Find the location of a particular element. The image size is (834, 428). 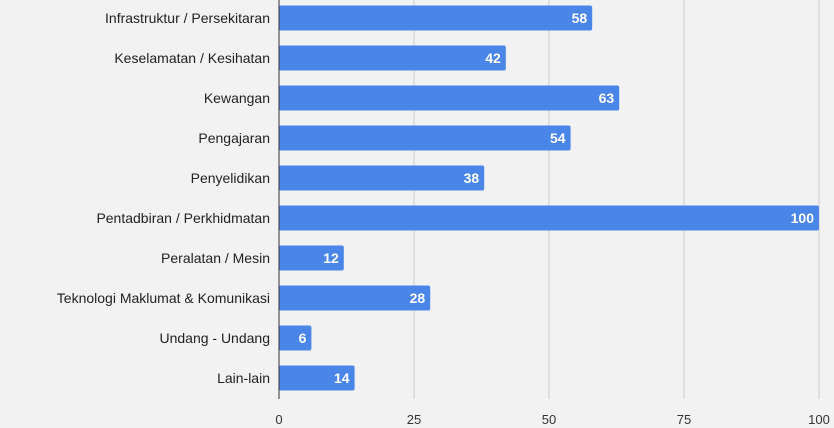

data-label: 14 is located at coordinates (342, 378).